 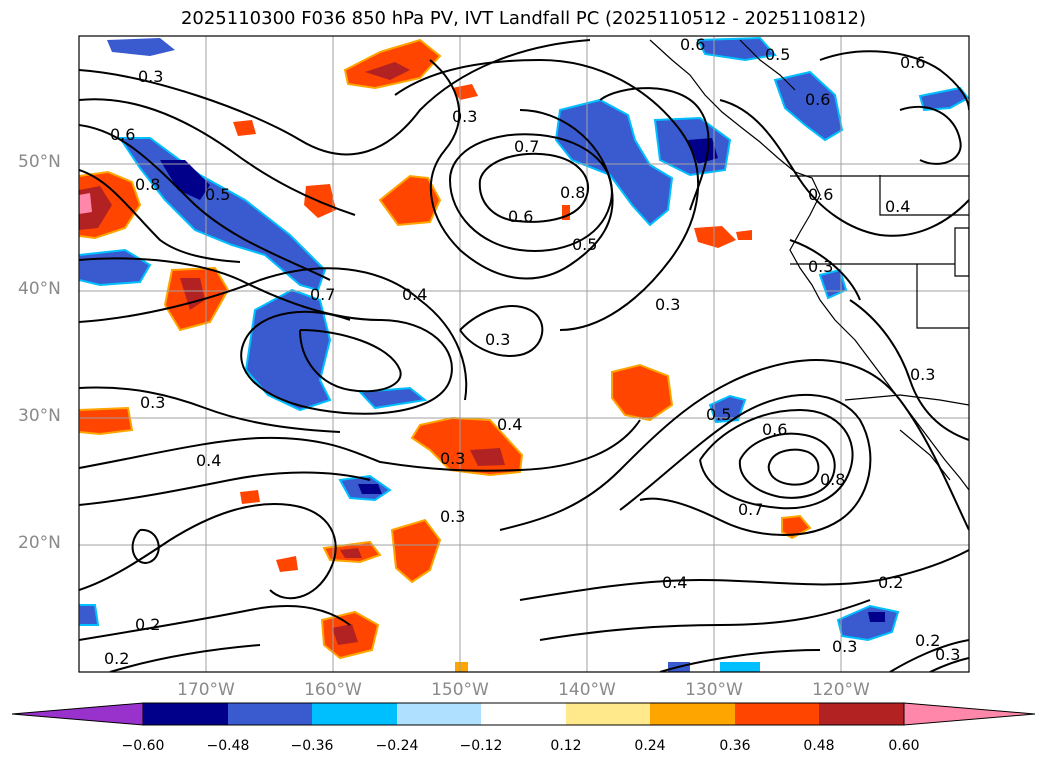 I want to click on lat-tick-40n: 40°N, so click(x=39, y=289).